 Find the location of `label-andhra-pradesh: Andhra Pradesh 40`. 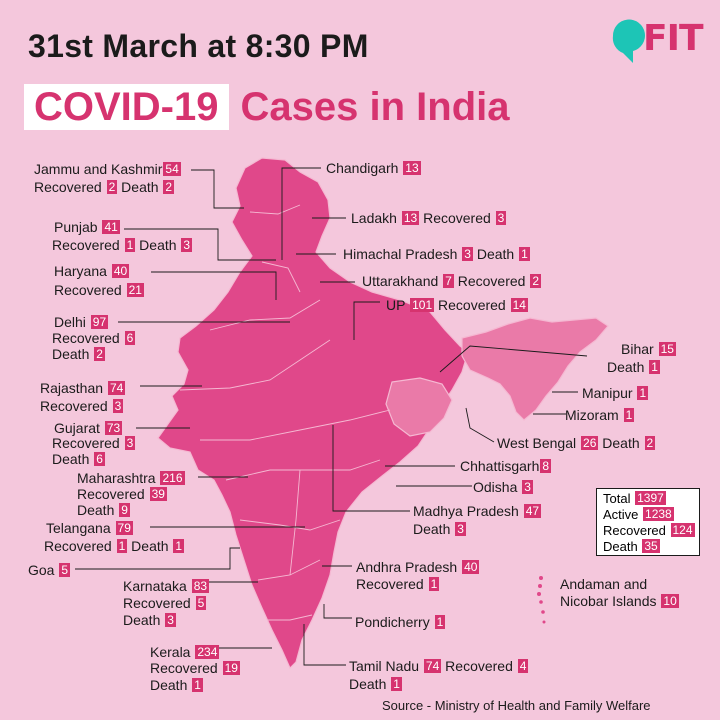

label-andhra-pradesh: Andhra Pradesh 40 is located at coordinates (418, 567).